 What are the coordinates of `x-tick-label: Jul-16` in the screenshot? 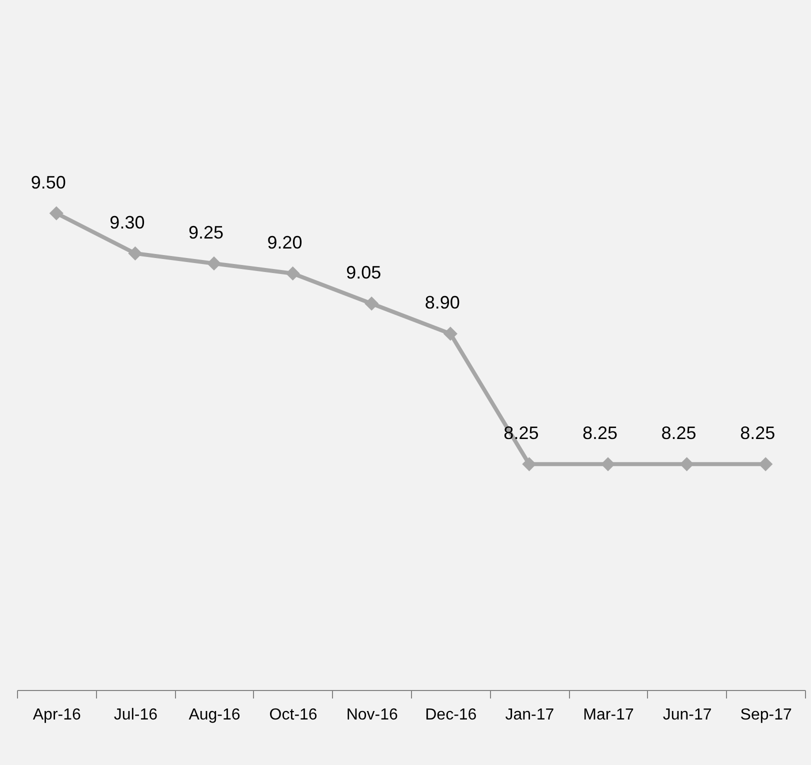 It's located at (136, 715).